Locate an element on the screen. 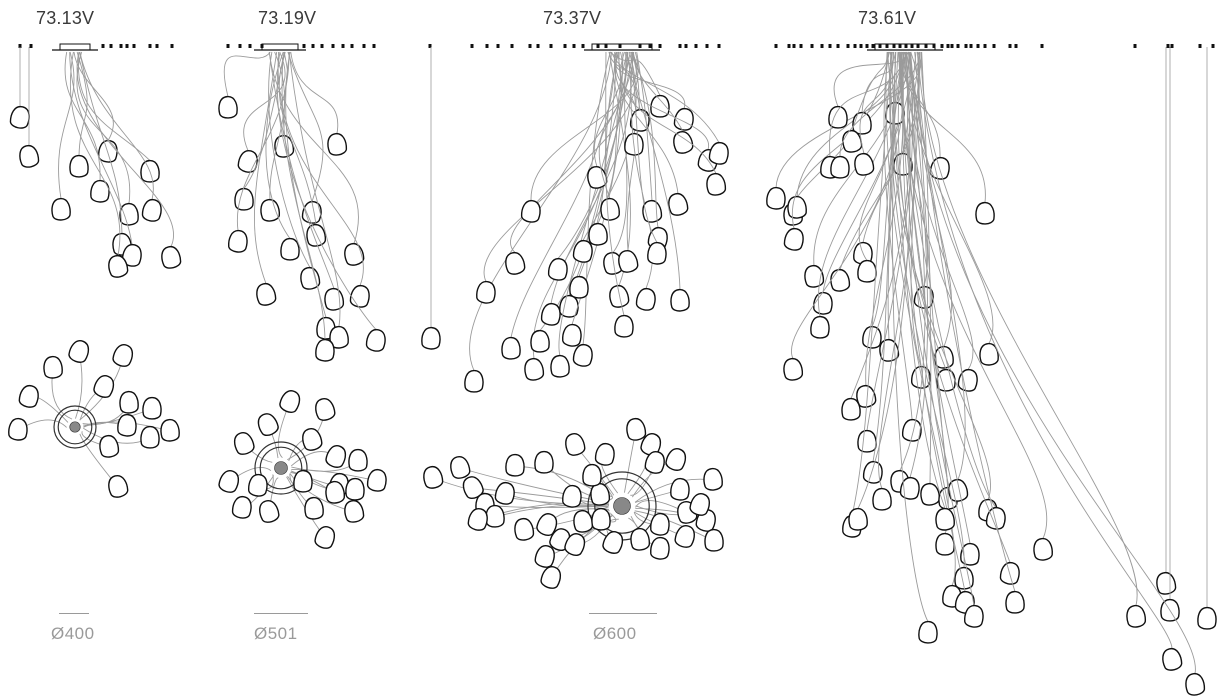  model-73-13v-top-view is located at coordinates (94, 419).